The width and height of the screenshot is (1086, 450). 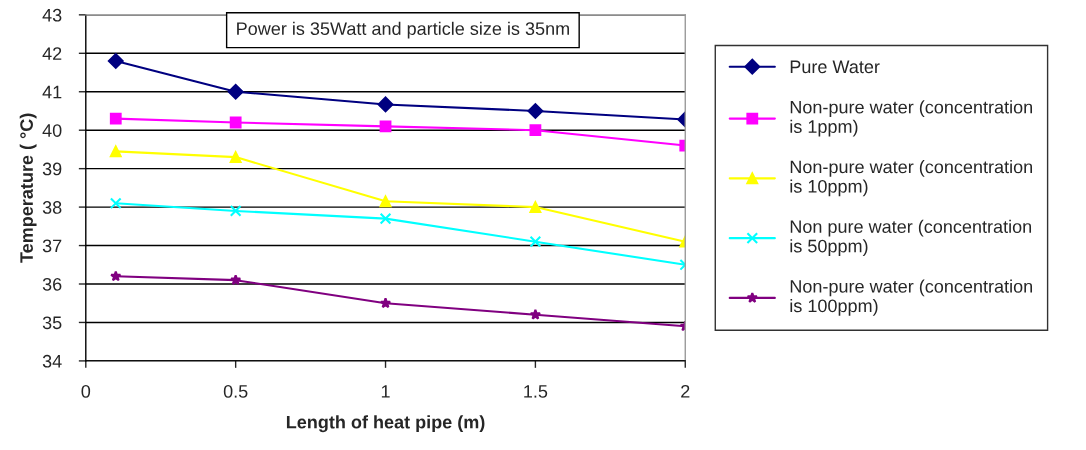 What do you see at coordinates (385, 424) in the screenshot?
I see `x-axis-title: Length of heat pipe (m)` at bounding box center [385, 424].